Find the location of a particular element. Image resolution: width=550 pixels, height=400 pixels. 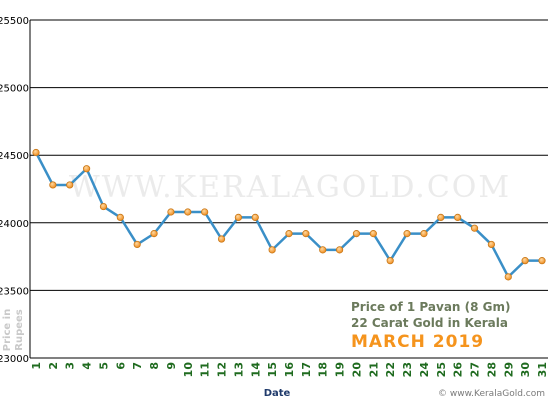

y-tick-label: 24500 is located at coordinates (14, 156).